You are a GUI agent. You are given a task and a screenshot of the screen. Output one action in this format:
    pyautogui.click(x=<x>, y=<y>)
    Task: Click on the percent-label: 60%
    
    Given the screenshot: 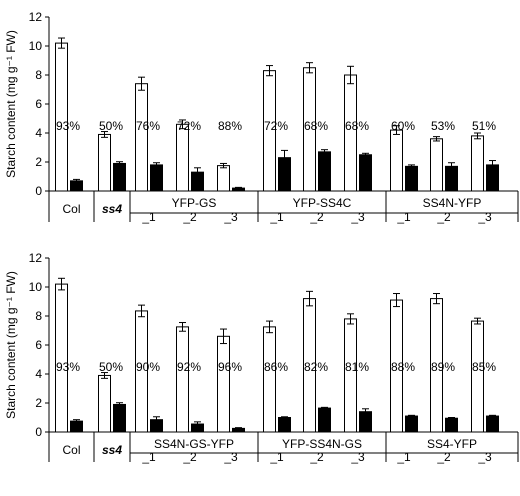 What is the action you would take?
    pyautogui.click(x=403, y=126)
    